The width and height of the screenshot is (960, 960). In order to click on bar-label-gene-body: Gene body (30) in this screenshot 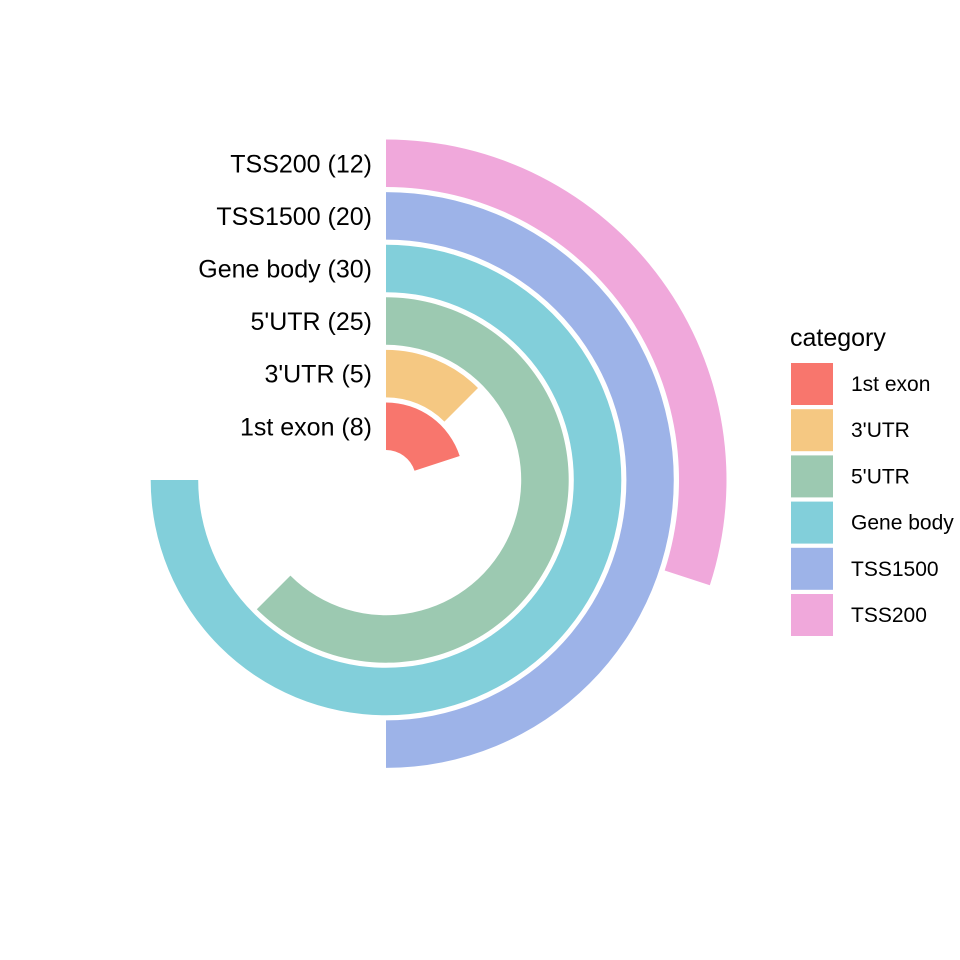, I will do `click(285, 269)`.